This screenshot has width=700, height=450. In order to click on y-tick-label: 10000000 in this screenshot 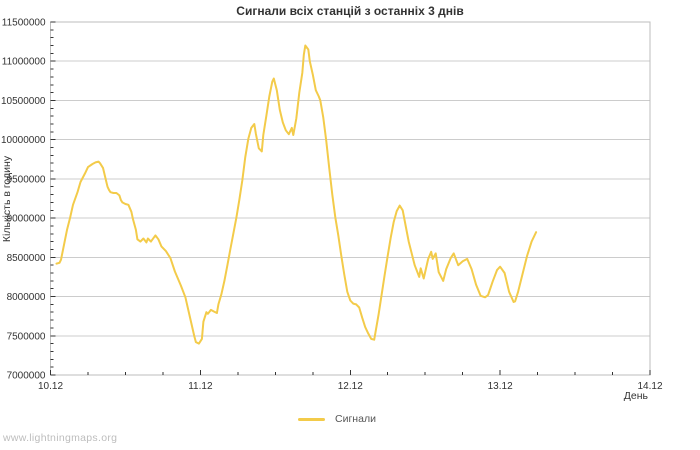, I will do `click(23, 140)`.